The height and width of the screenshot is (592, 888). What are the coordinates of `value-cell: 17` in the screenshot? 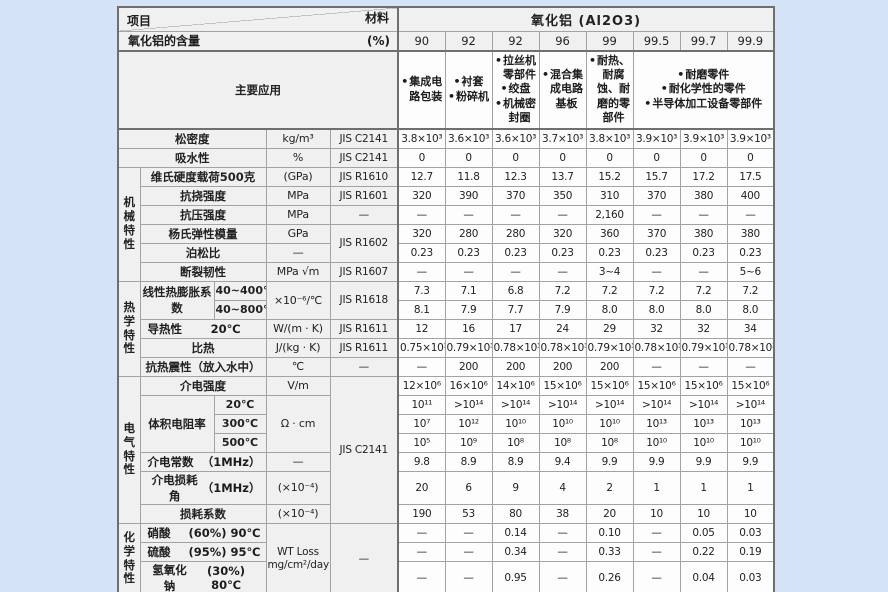 It's located at (515, 328).